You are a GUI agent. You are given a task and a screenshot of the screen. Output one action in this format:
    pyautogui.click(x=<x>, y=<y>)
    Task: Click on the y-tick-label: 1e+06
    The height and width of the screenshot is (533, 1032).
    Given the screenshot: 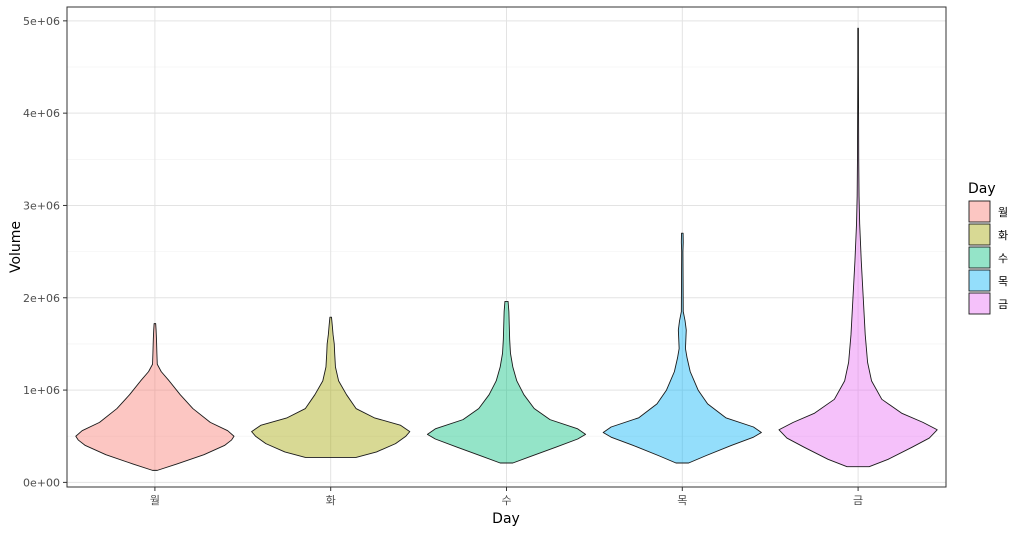 What is the action you would take?
    pyautogui.click(x=41, y=390)
    